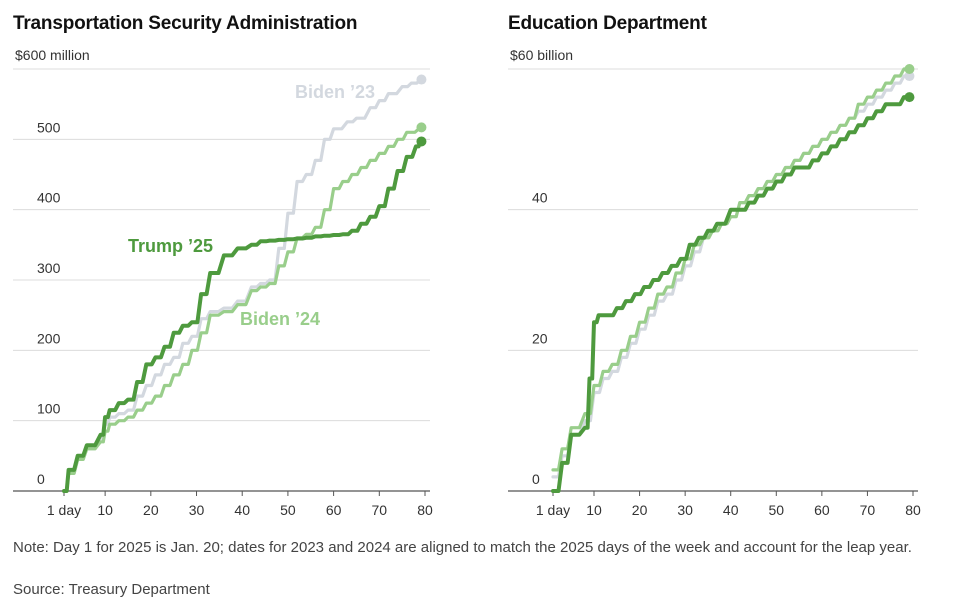 The height and width of the screenshot is (606, 960). Describe the element at coordinates (540, 338) in the screenshot. I see `education-y-tick-label: 20` at that location.